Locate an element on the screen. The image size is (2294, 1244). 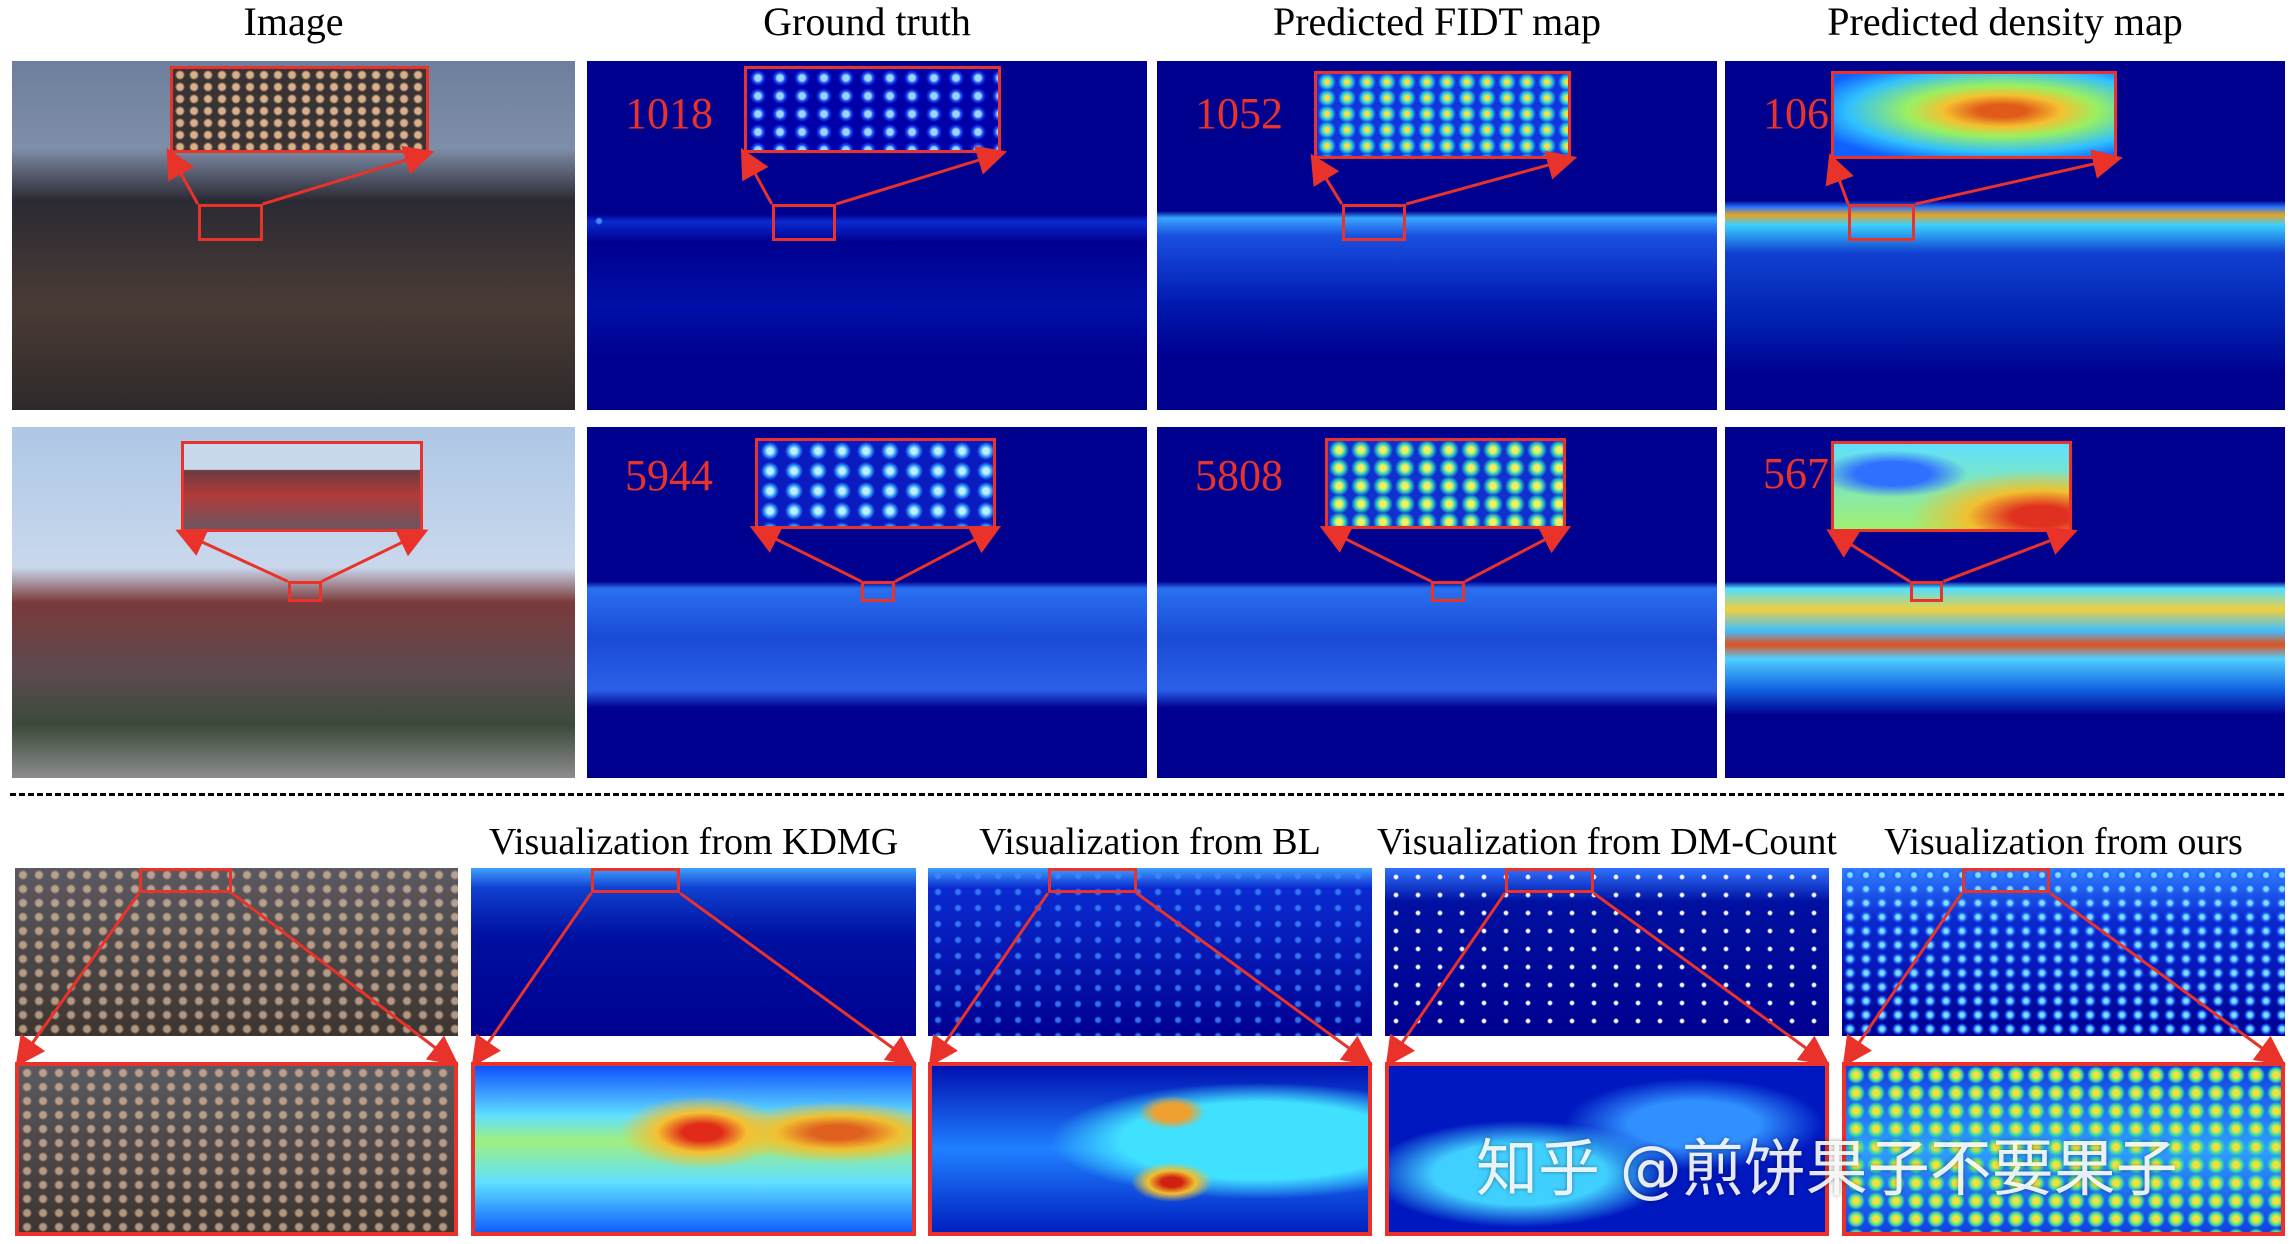
header-predicted-fidt: Predicted FIDT map is located at coordinates (1437, 22).